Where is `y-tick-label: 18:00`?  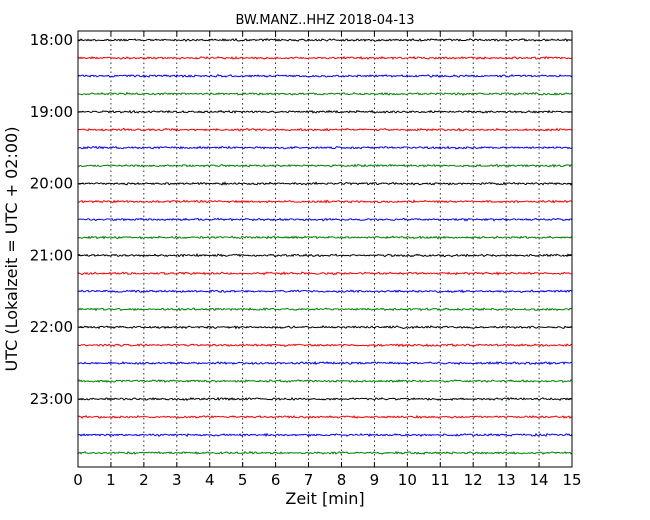 y-tick-label: 18:00 is located at coordinates (51, 40).